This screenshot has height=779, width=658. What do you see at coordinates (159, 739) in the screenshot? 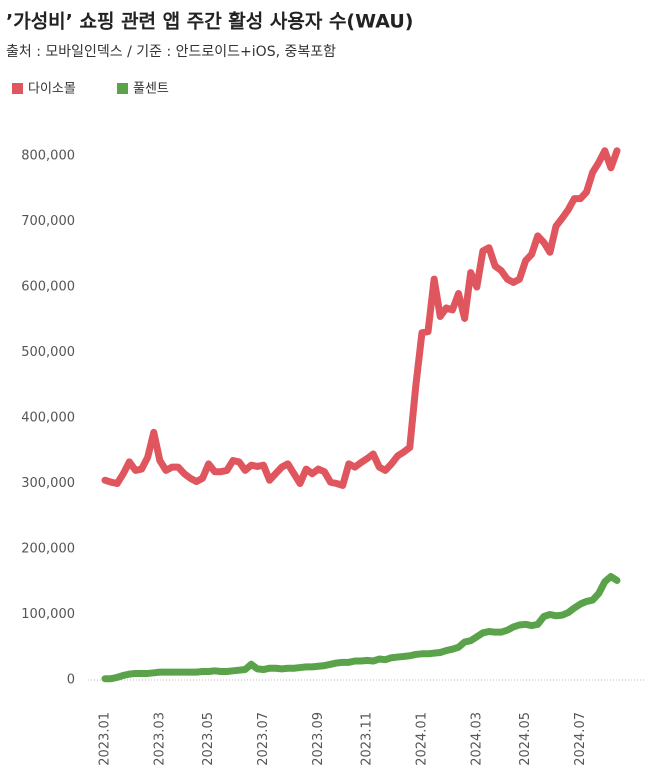
I see `x-tick-label: 2023.03` at bounding box center [159, 739].